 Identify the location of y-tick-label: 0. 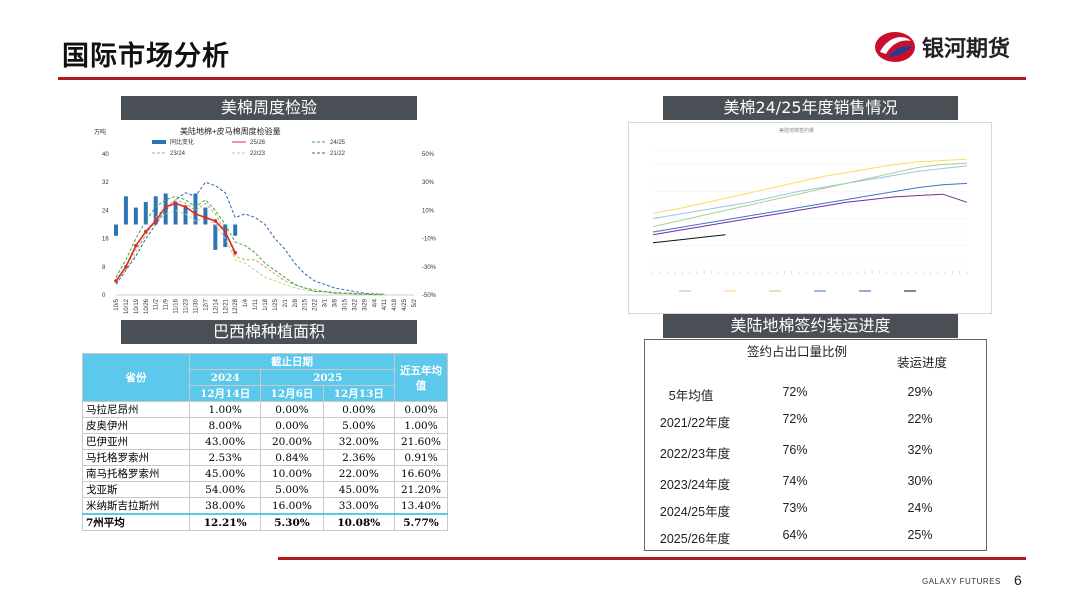
(104, 296).